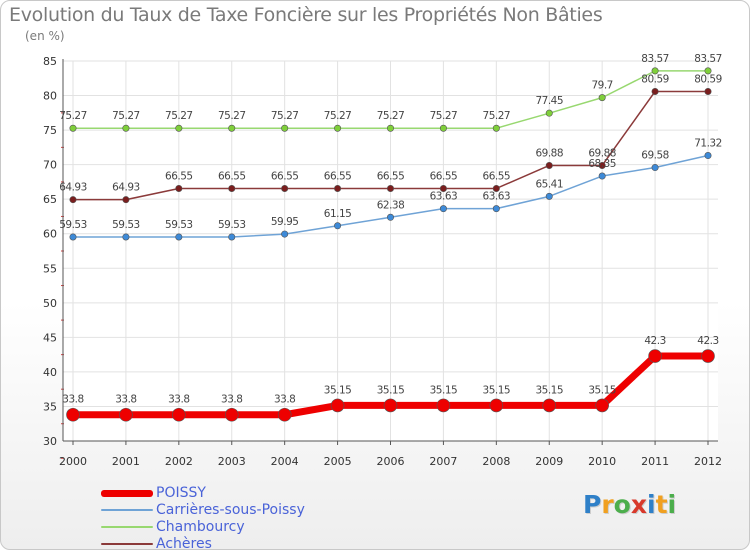 The image size is (750, 550). What do you see at coordinates (181, 493) in the screenshot?
I see `legend-label: POISSY` at bounding box center [181, 493].